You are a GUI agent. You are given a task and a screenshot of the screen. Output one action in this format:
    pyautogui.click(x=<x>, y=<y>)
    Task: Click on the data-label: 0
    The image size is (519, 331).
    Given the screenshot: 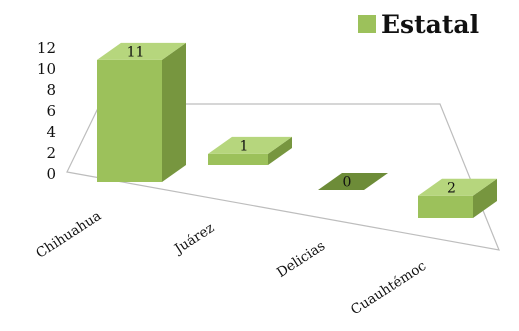 What is the action you would take?
    pyautogui.click(x=347, y=183)
    